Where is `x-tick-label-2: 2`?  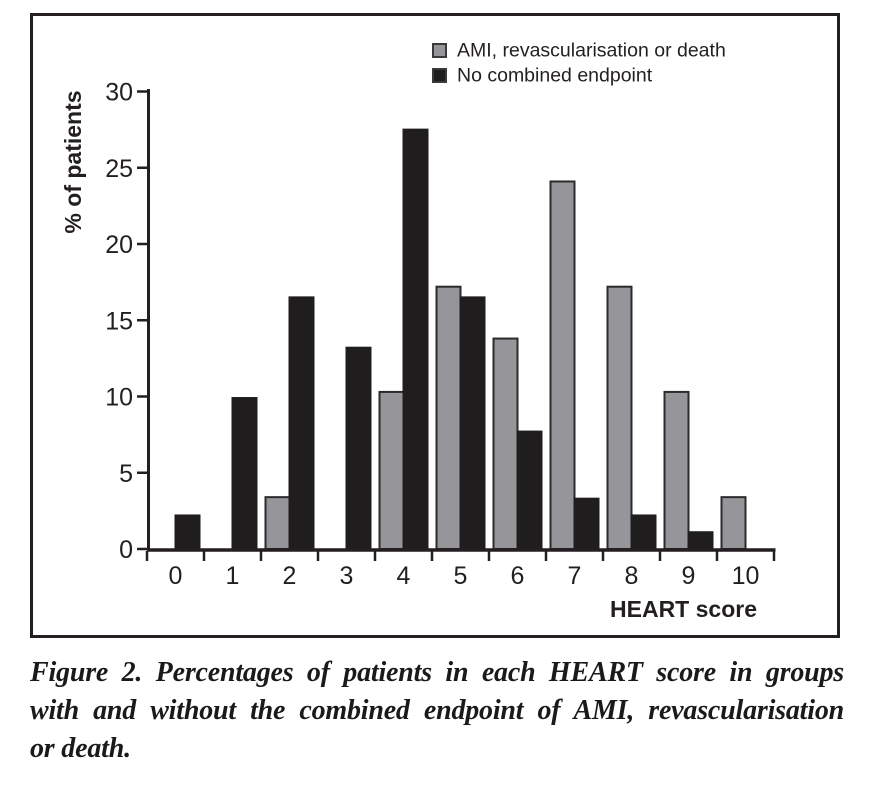
x-tick-label-2: 2 is located at coordinates (290, 576).